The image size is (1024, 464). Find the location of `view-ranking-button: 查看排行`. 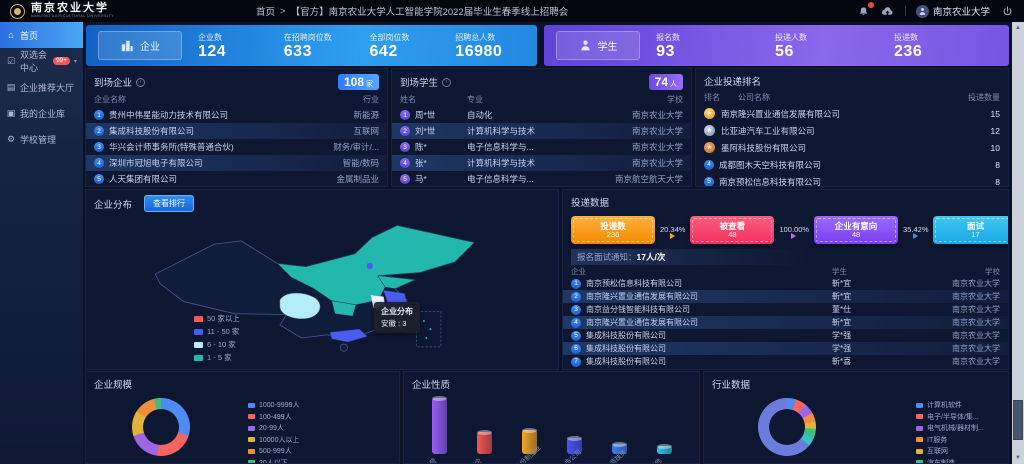

view-ranking-button: 查看排行 is located at coordinates (169, 203).